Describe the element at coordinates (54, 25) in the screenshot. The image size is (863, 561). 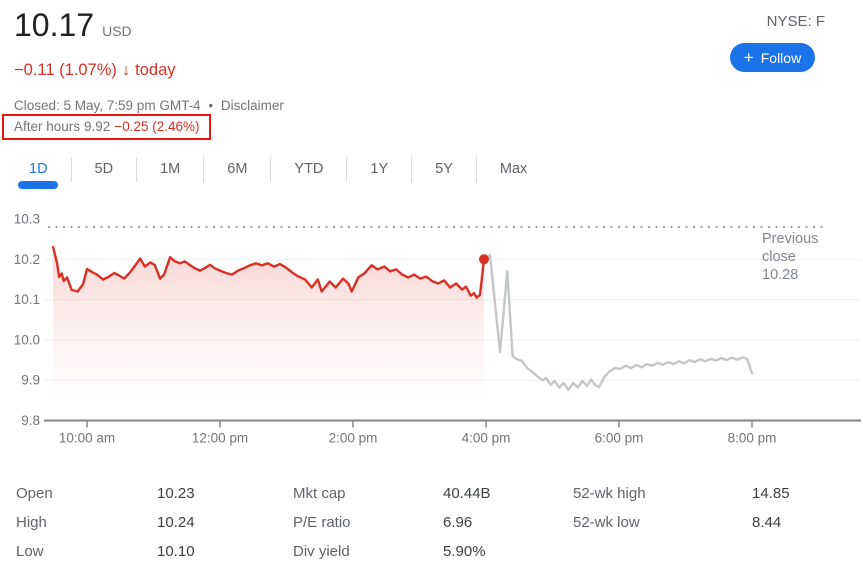
I see `current-price: 10.17` at that location.